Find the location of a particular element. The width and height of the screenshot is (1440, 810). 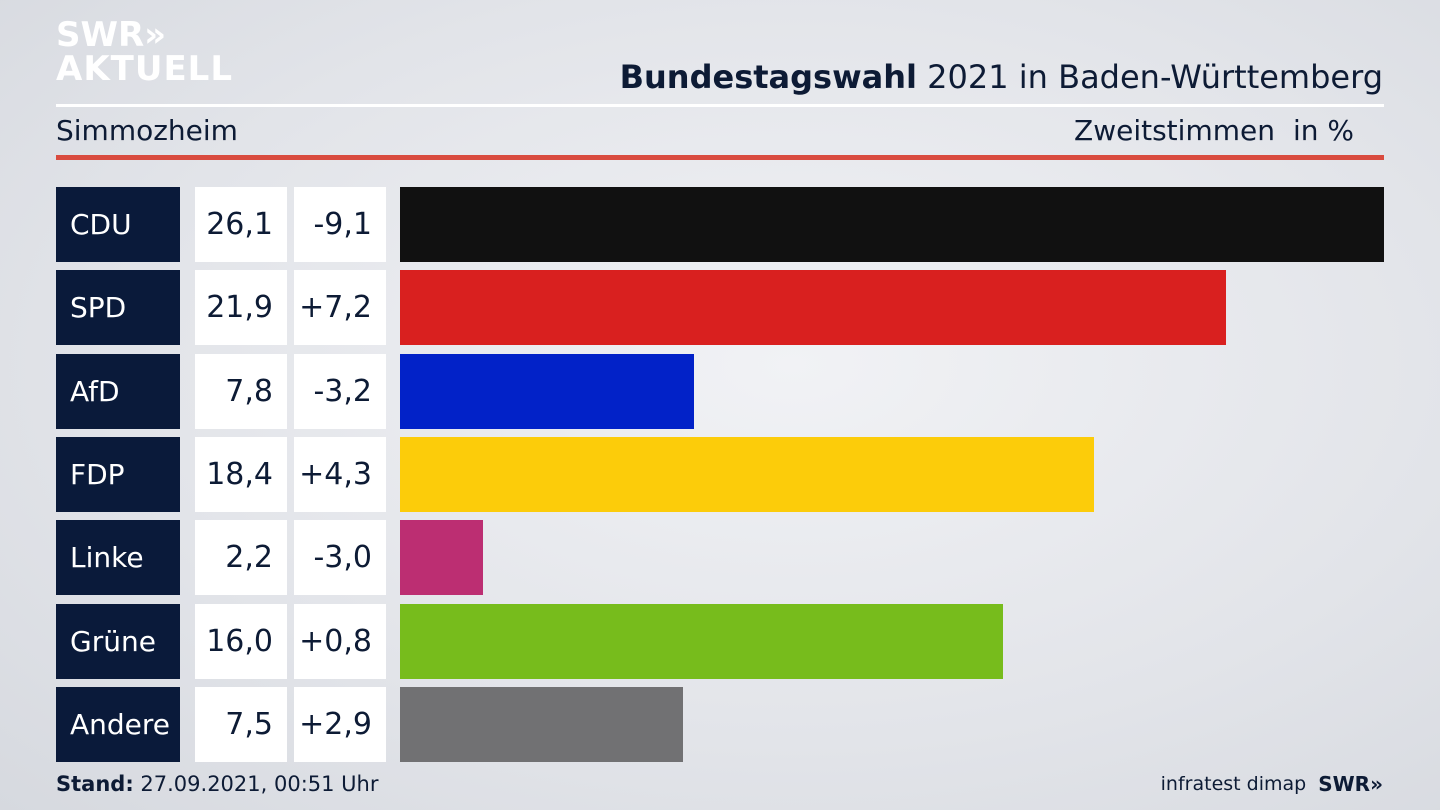

party-label: SPD is located at coordinates (118, 308).